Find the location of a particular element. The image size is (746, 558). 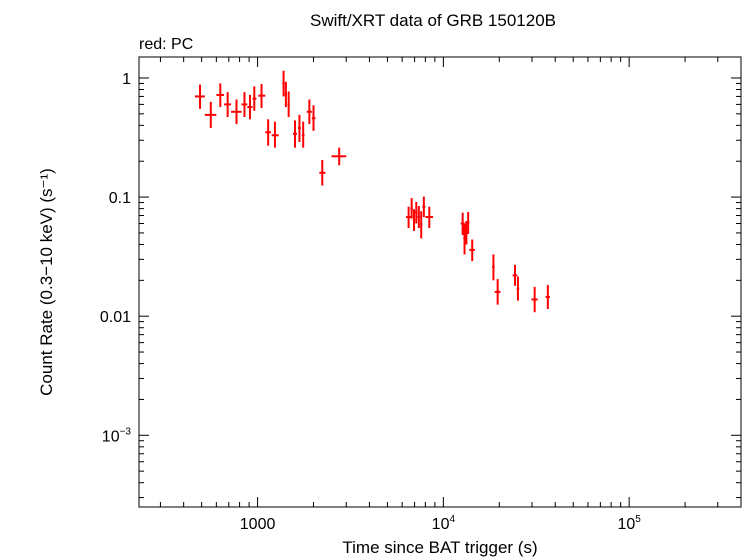

y-tick-label: 1 is located at coordinates (126, 79).